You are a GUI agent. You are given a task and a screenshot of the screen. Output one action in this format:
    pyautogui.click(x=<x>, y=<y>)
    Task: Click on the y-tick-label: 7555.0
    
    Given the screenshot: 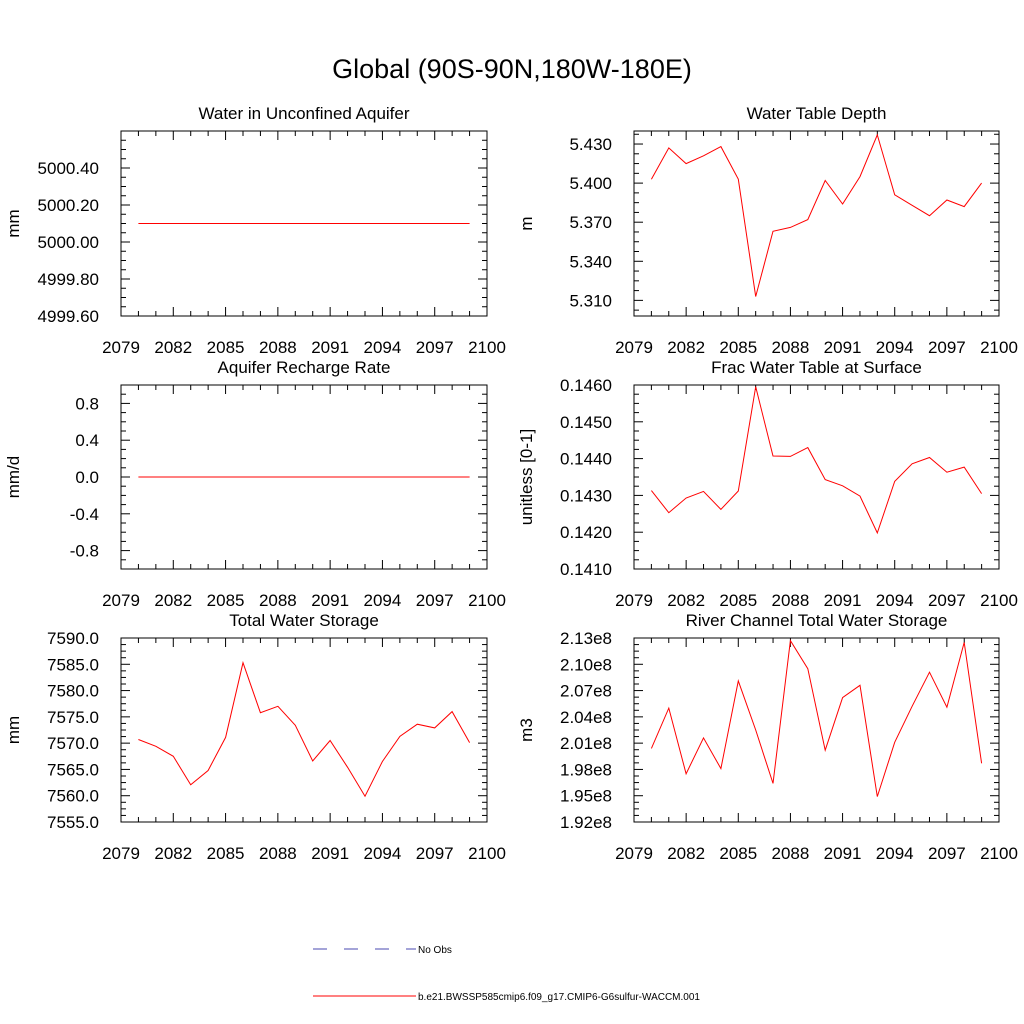 What is the action you would take?
    pyautogui.click(x=73, y=822)
    